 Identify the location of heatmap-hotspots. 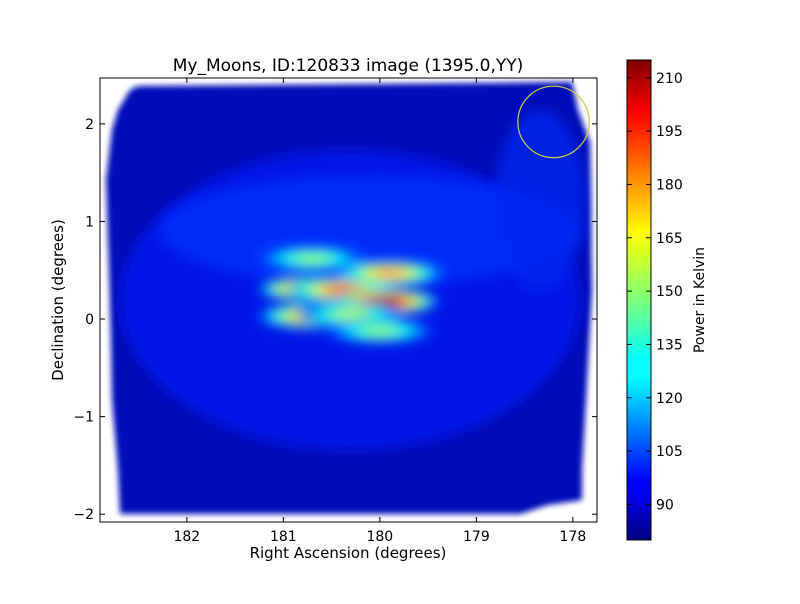
(351, 294).